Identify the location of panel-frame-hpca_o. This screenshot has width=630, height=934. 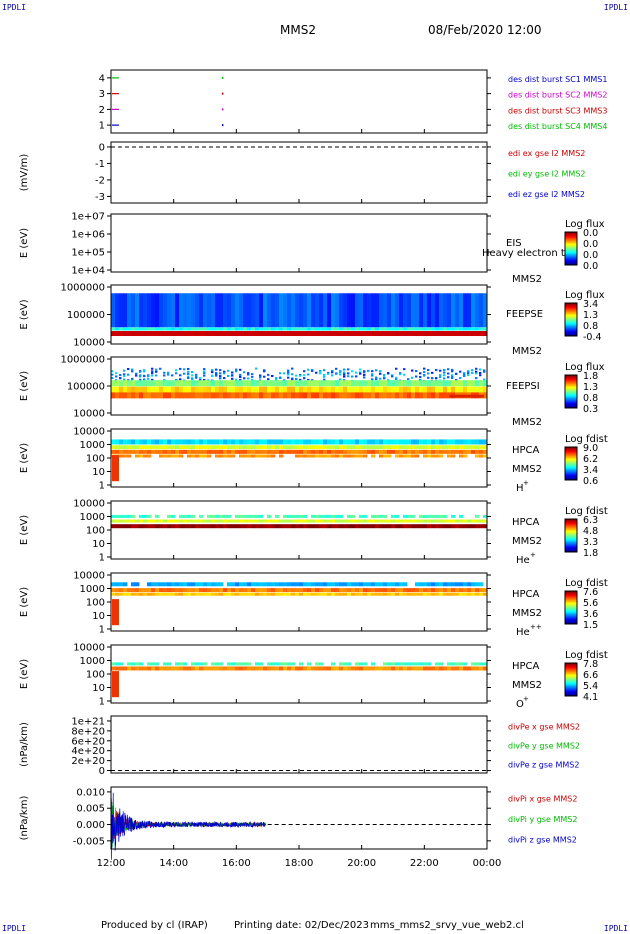
(299, 674).